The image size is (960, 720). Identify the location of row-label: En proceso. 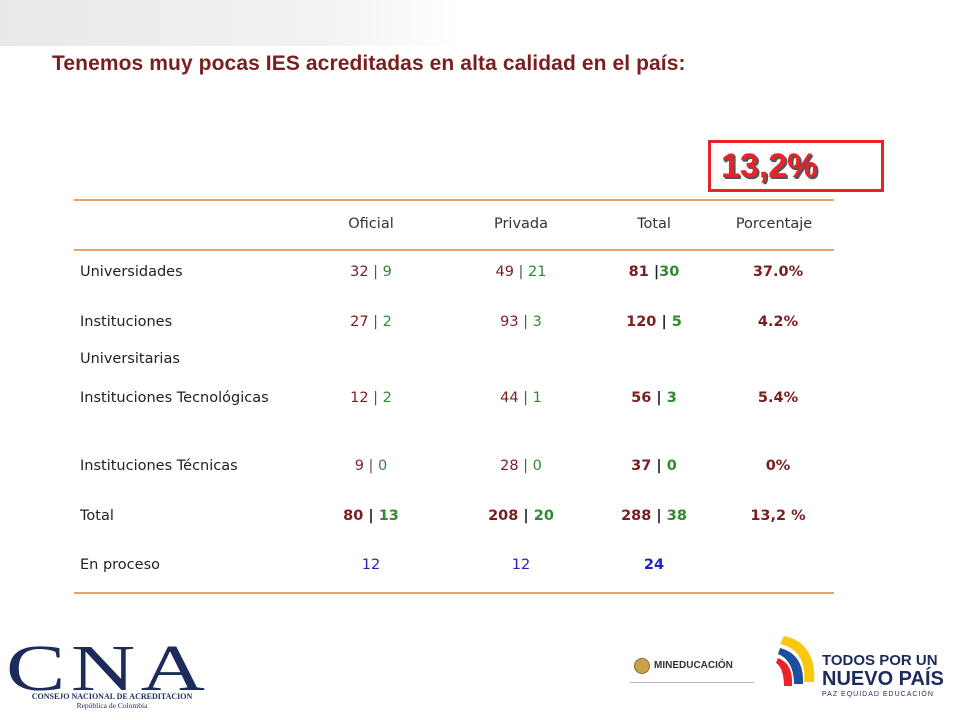
(120, 565).